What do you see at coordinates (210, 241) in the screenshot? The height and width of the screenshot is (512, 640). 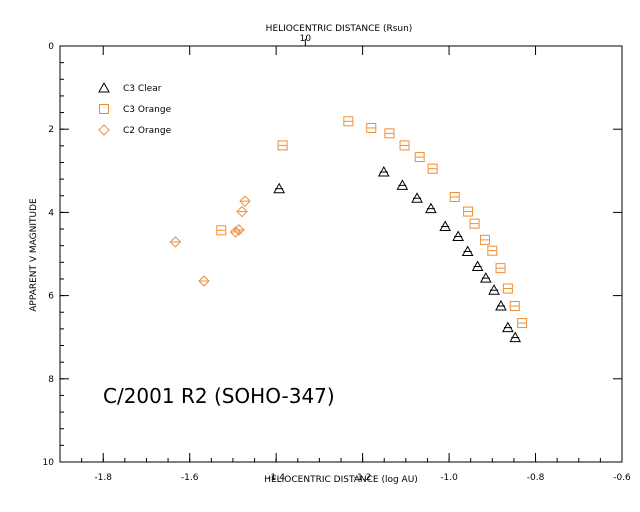 I see `series-c2-orange` at bounding box center [210, 241].